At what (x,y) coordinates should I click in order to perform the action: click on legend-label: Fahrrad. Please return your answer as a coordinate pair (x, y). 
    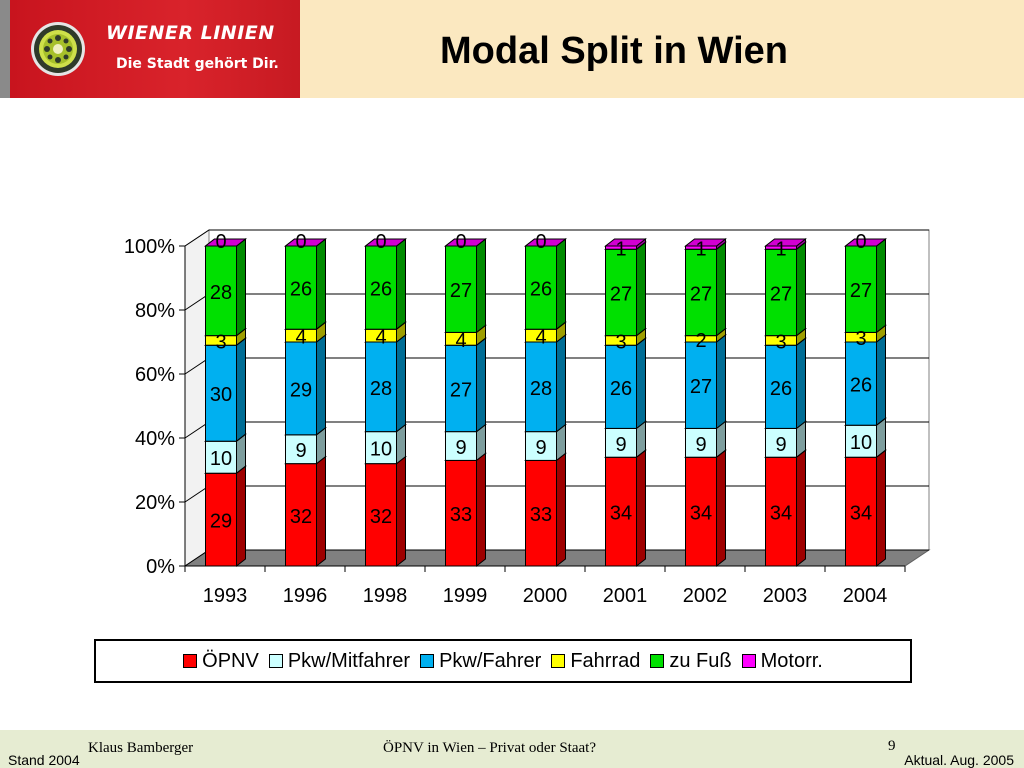
    Looking at the image, I should click on (605, 660).